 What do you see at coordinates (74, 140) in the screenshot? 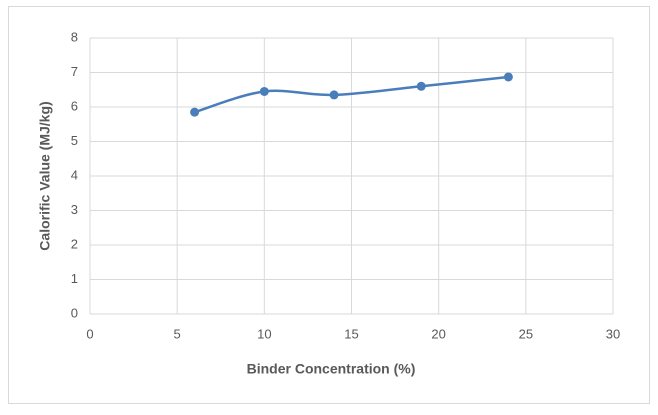
I see `y-tick-label: 5` at bounding box center [74, 140].